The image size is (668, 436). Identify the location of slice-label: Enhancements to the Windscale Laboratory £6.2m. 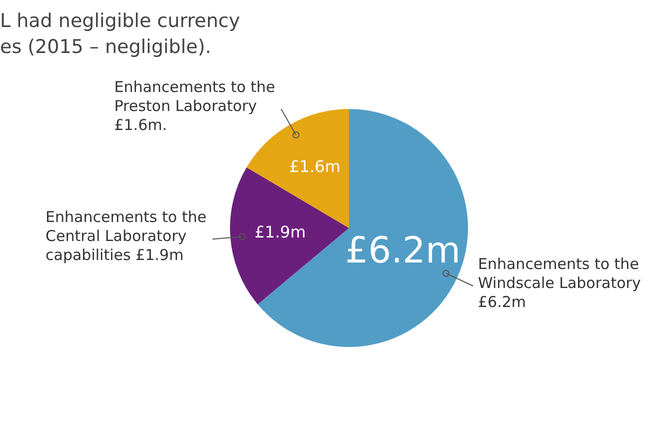
(559, 282).